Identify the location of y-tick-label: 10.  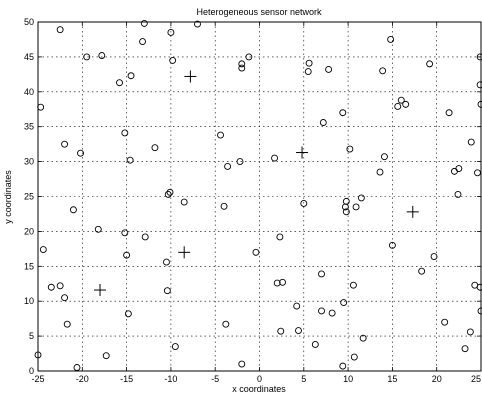
(29, 301).